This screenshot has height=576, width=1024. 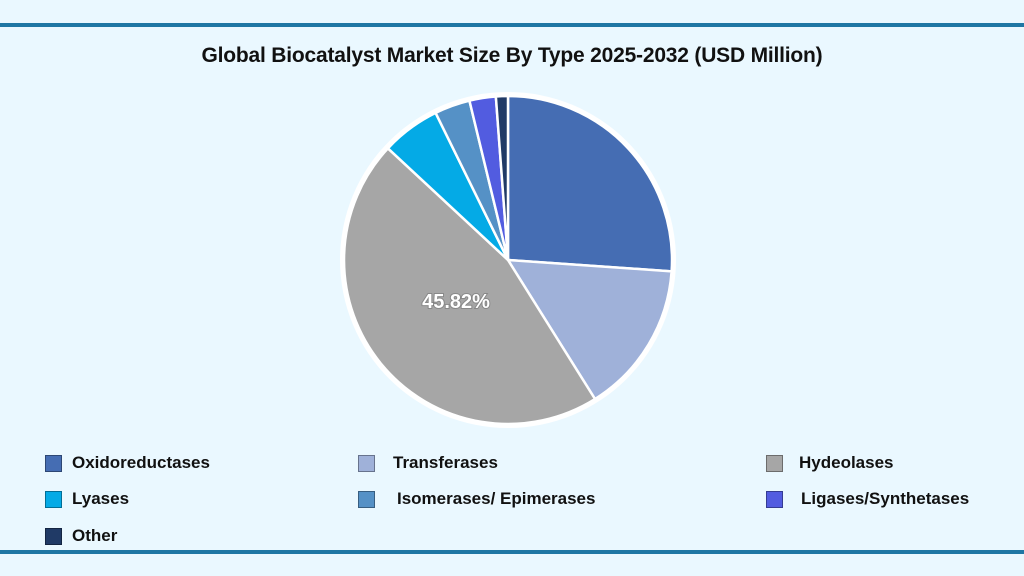 What do you see at coordinates (590, 183) in the screenshot?
I see `pie-slice-oxidoreductases` at bounding box center [590, 183].